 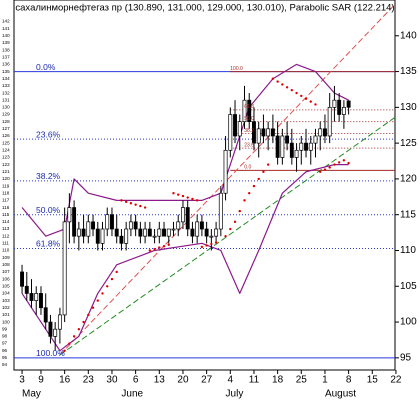 What do you see at coordinates (249, 131) in the screenshot?
I see `fib-small-label: 38.2` at bounding box center [249, 131].